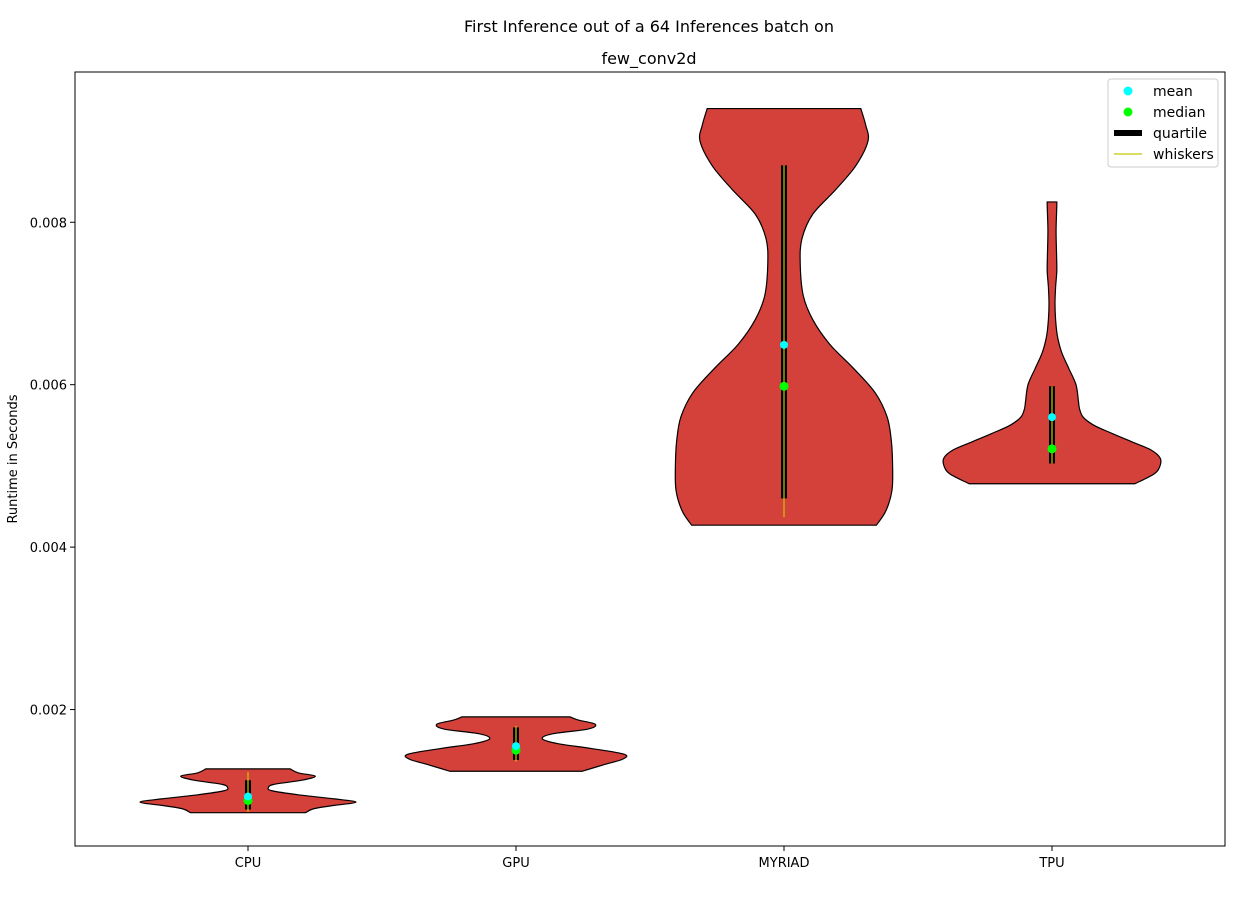 Image resolution: width=1250 pixels, height=900 pixels. What do you see at coordinates (1180, 134) in the screenshot?
I see `legend-label-quartile: quartile` at bounding box center [1180, 134].